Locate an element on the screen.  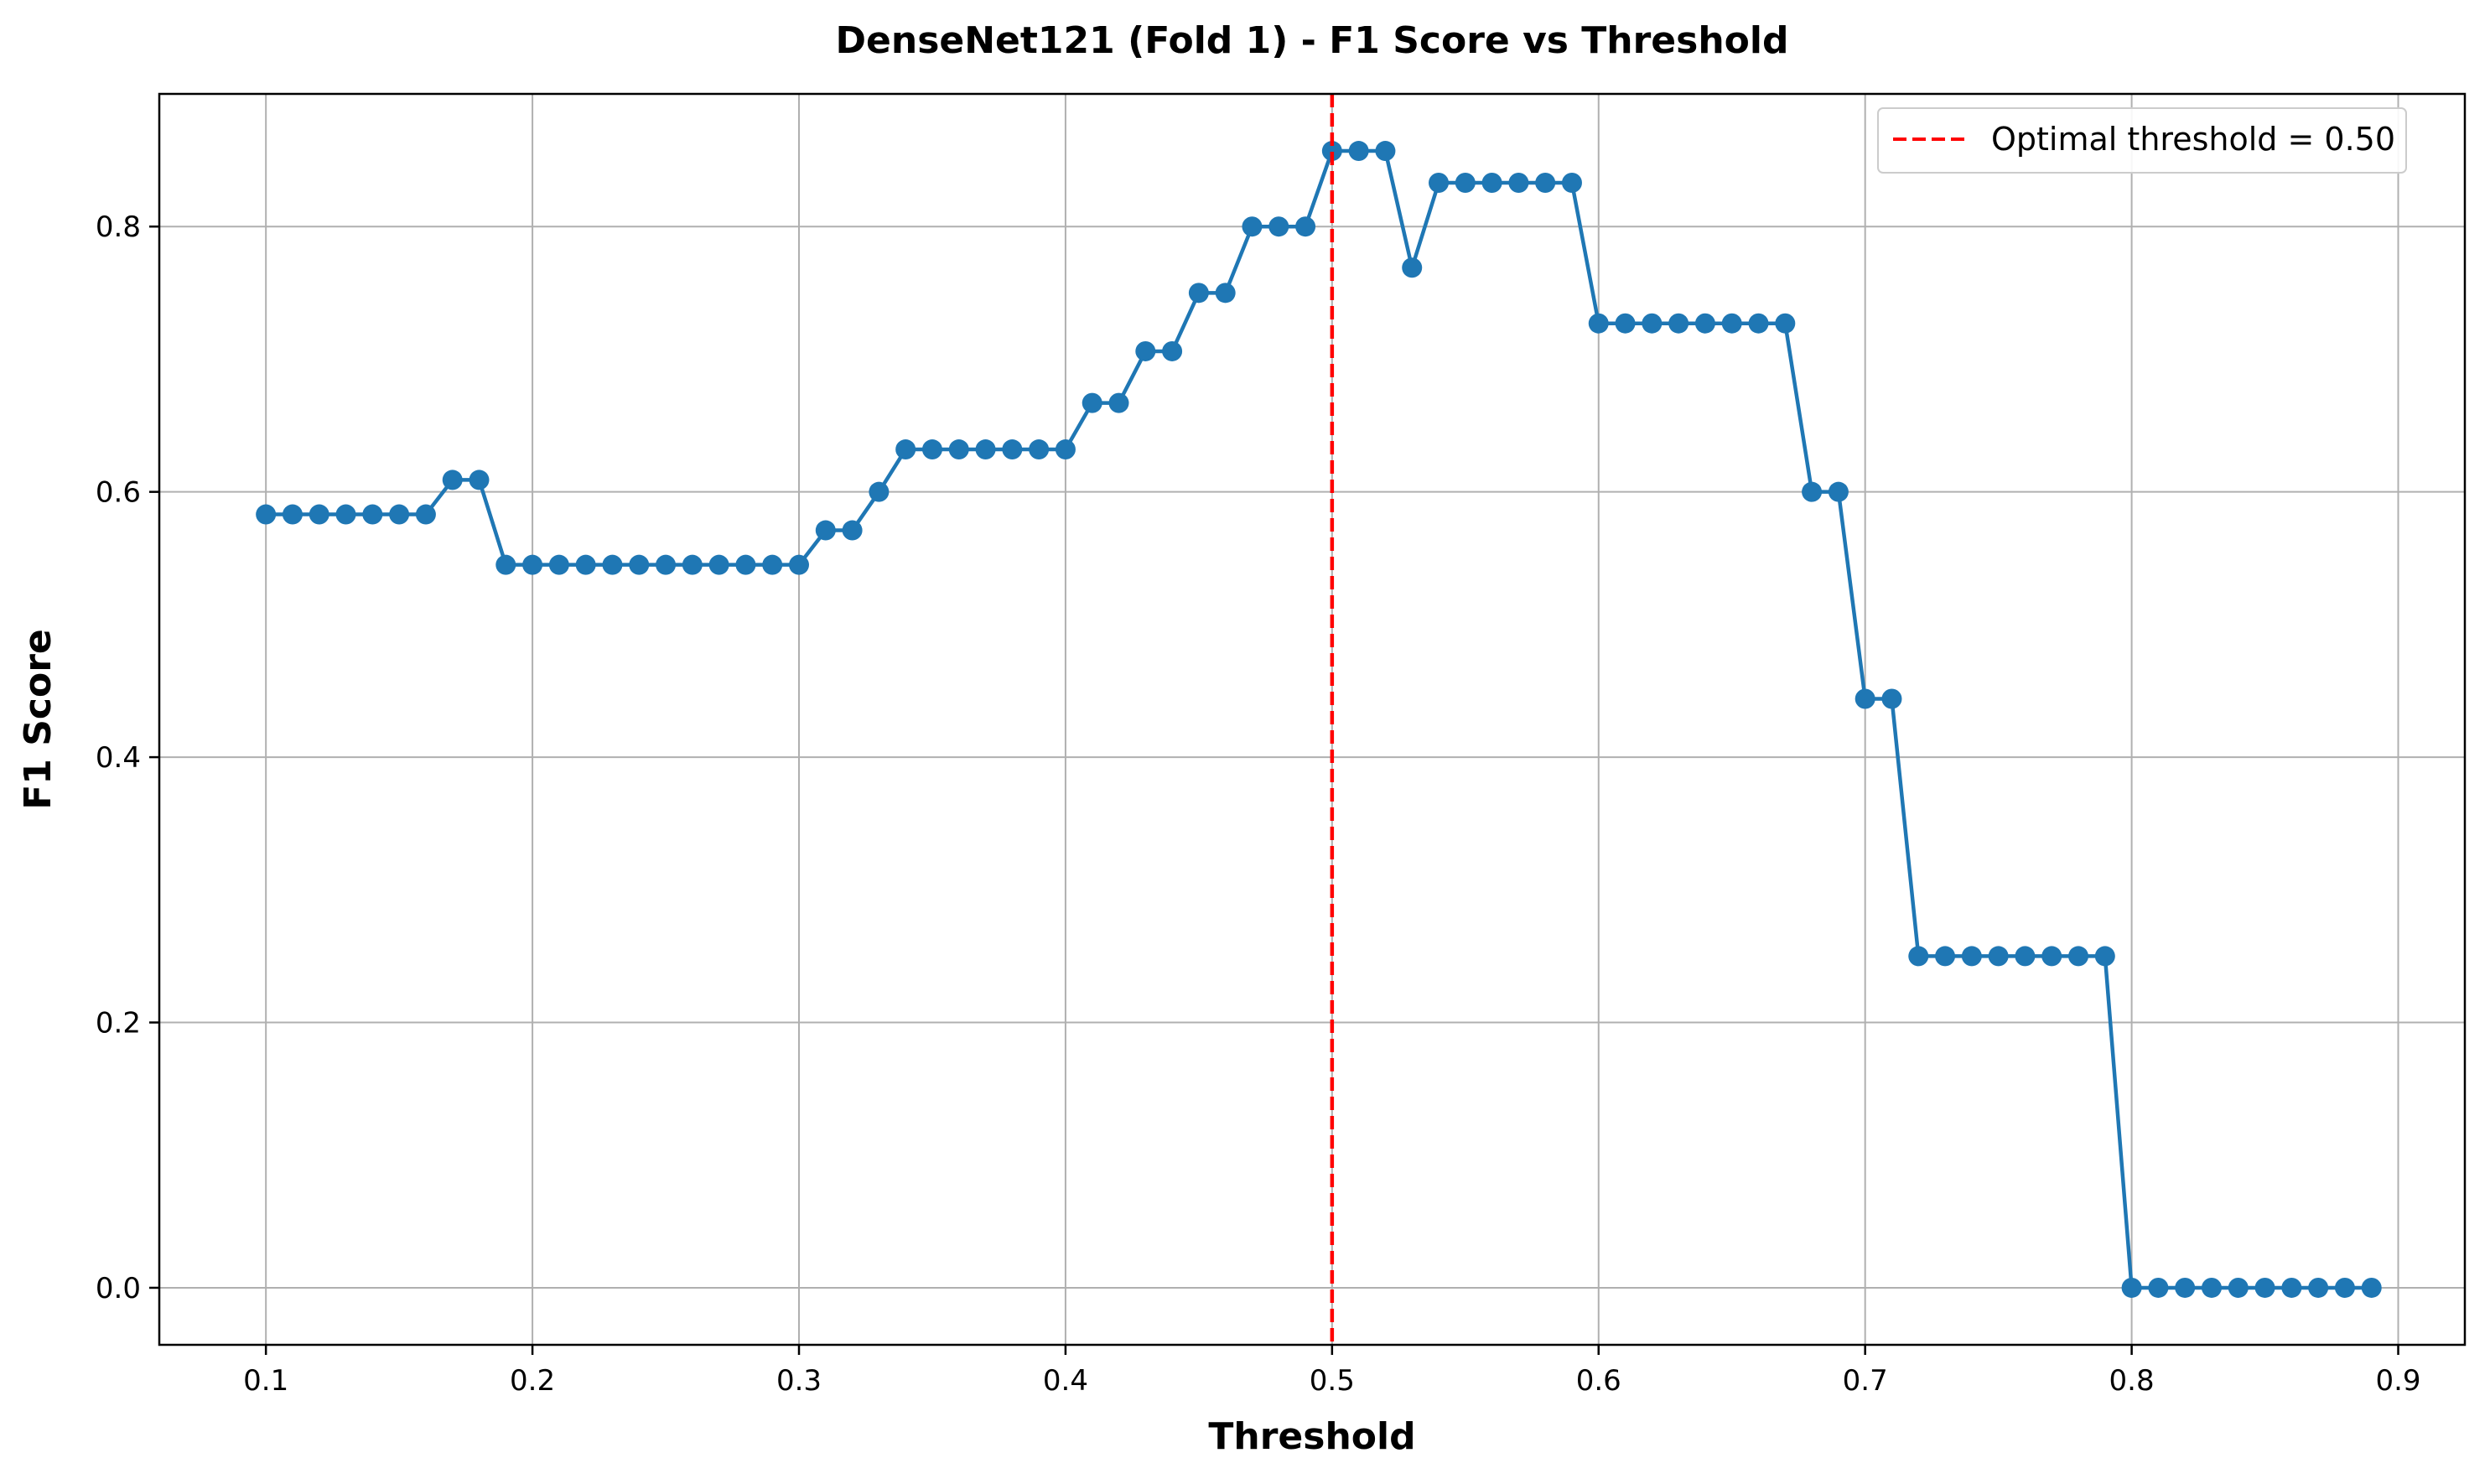
x-tick-label: 0.7 is located at coordinates (1865, 1381).